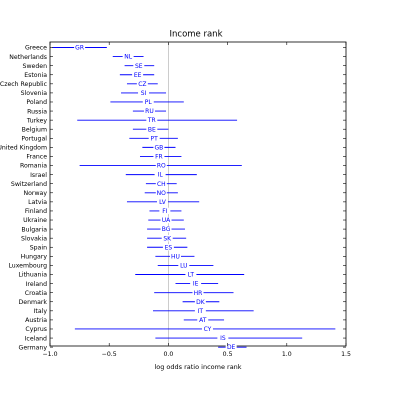 This screenshot has height=400, width=400. I want to click on country-row-lv: LV, so click(163, 202).